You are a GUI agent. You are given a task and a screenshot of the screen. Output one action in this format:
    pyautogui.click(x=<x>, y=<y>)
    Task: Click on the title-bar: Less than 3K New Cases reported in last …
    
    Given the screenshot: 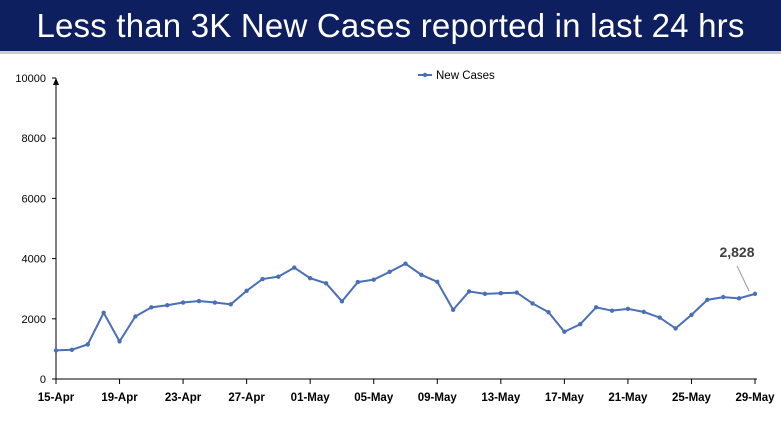 What is the action you would take?
    pyautogui.click(x=390, y=25)
    